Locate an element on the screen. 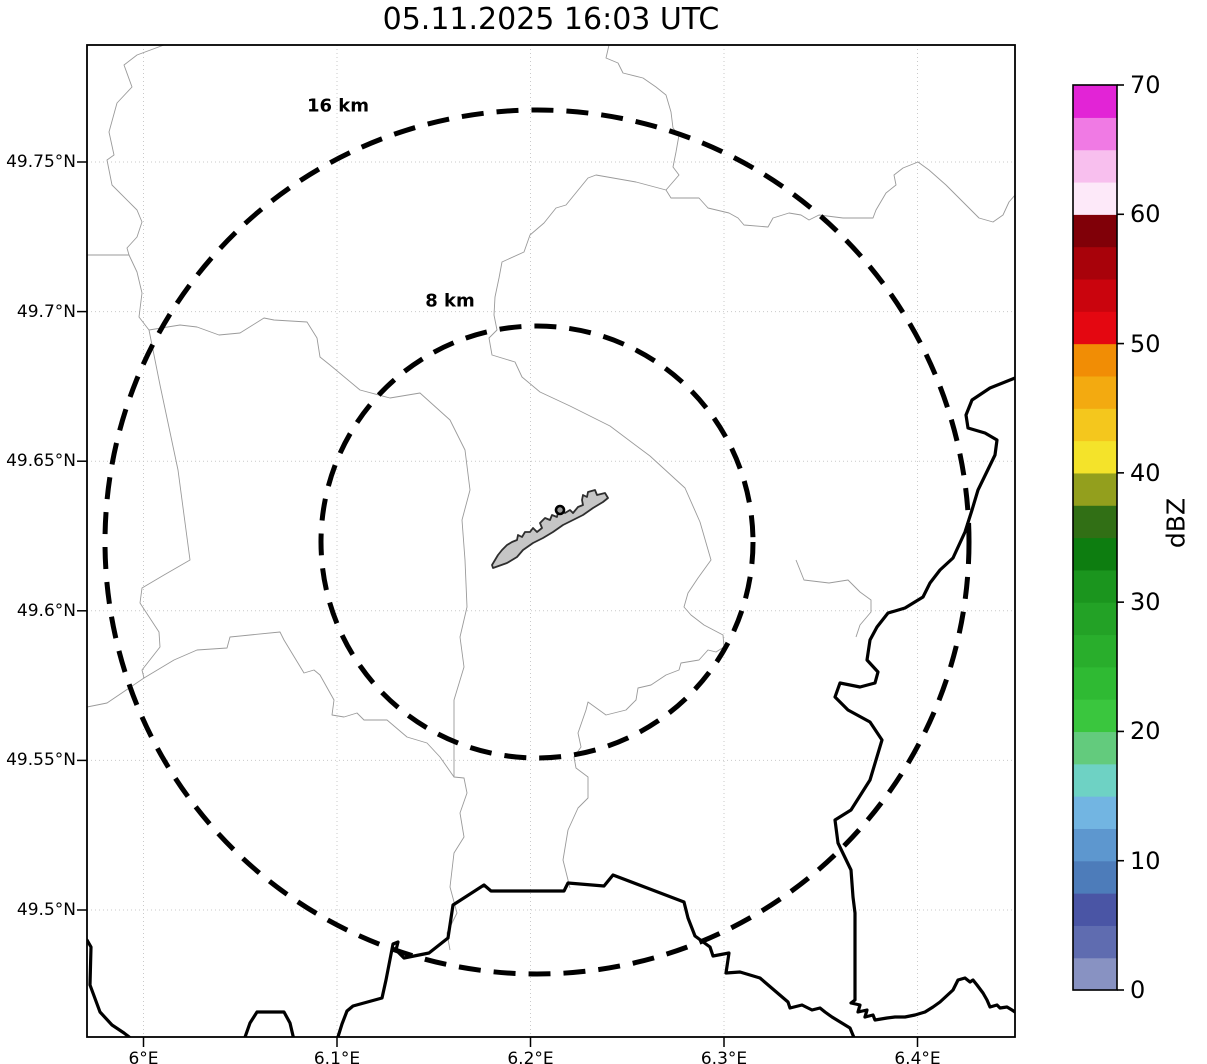  x-tick-label: 6.4°E is located at coordinates (917, 1056).